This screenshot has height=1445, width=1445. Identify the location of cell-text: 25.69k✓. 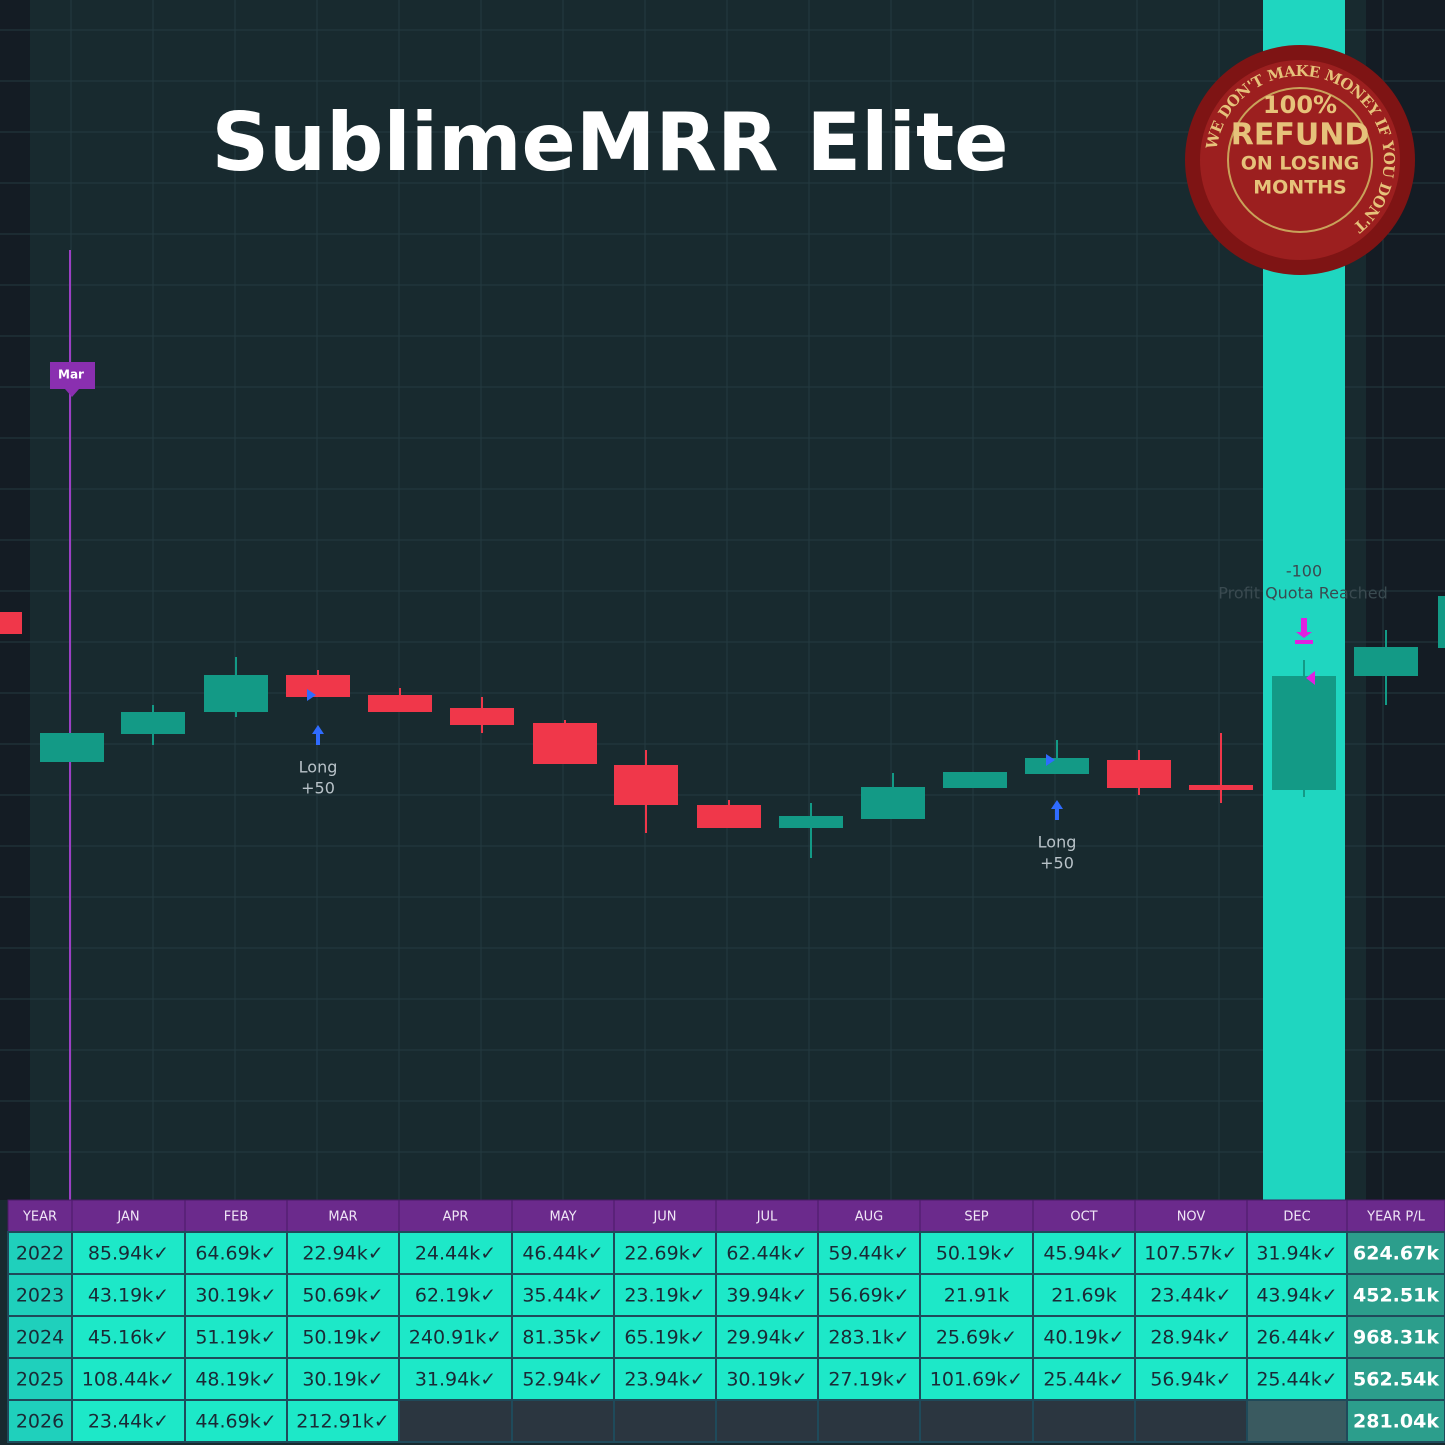
(976, 1338).